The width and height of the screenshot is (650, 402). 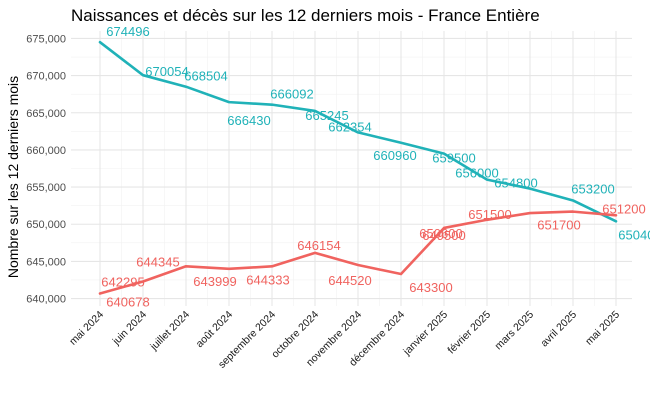 I want to click on data-label: 665245, so click(x=326, y=115).